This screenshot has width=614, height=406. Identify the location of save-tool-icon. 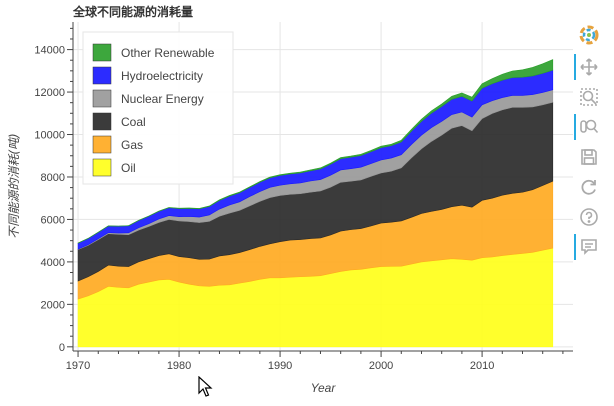
(589, 157).